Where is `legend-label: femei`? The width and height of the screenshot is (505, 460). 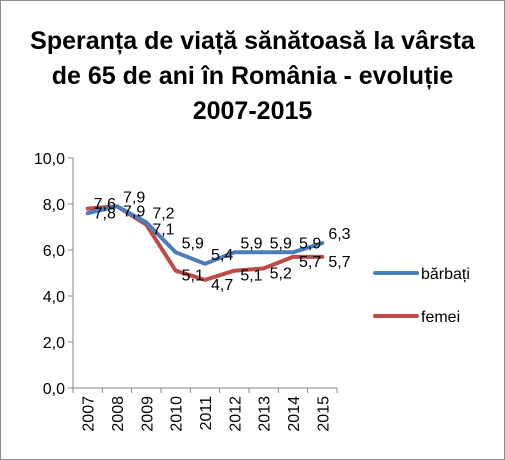 legend-label: femei is located at coordinates (440, 317).